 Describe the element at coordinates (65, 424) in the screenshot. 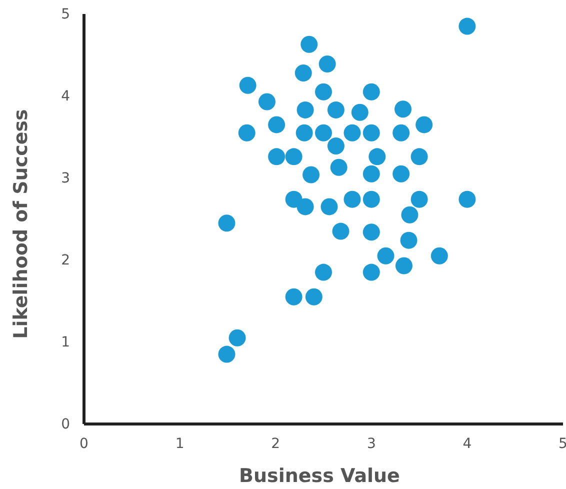

I see `y-tick-label: 0` at that location.